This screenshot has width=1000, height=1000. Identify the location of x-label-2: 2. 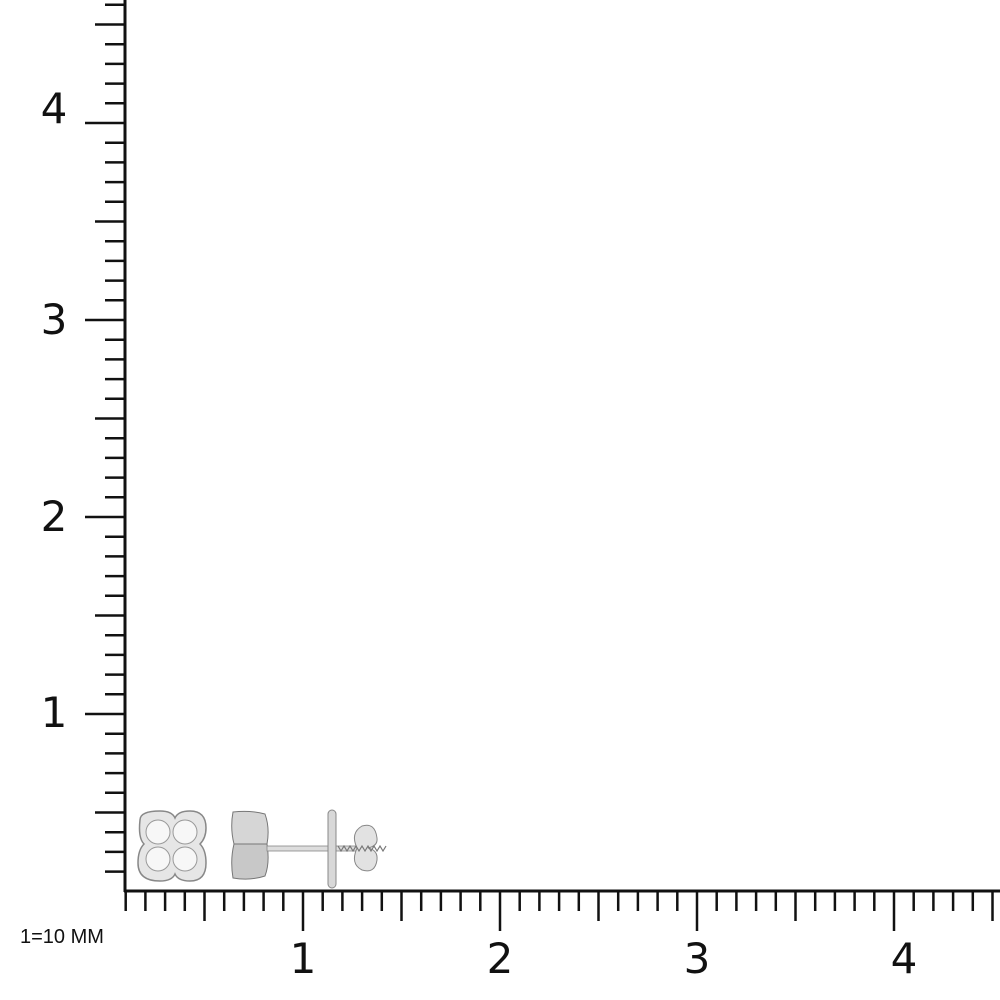
(500, 958).